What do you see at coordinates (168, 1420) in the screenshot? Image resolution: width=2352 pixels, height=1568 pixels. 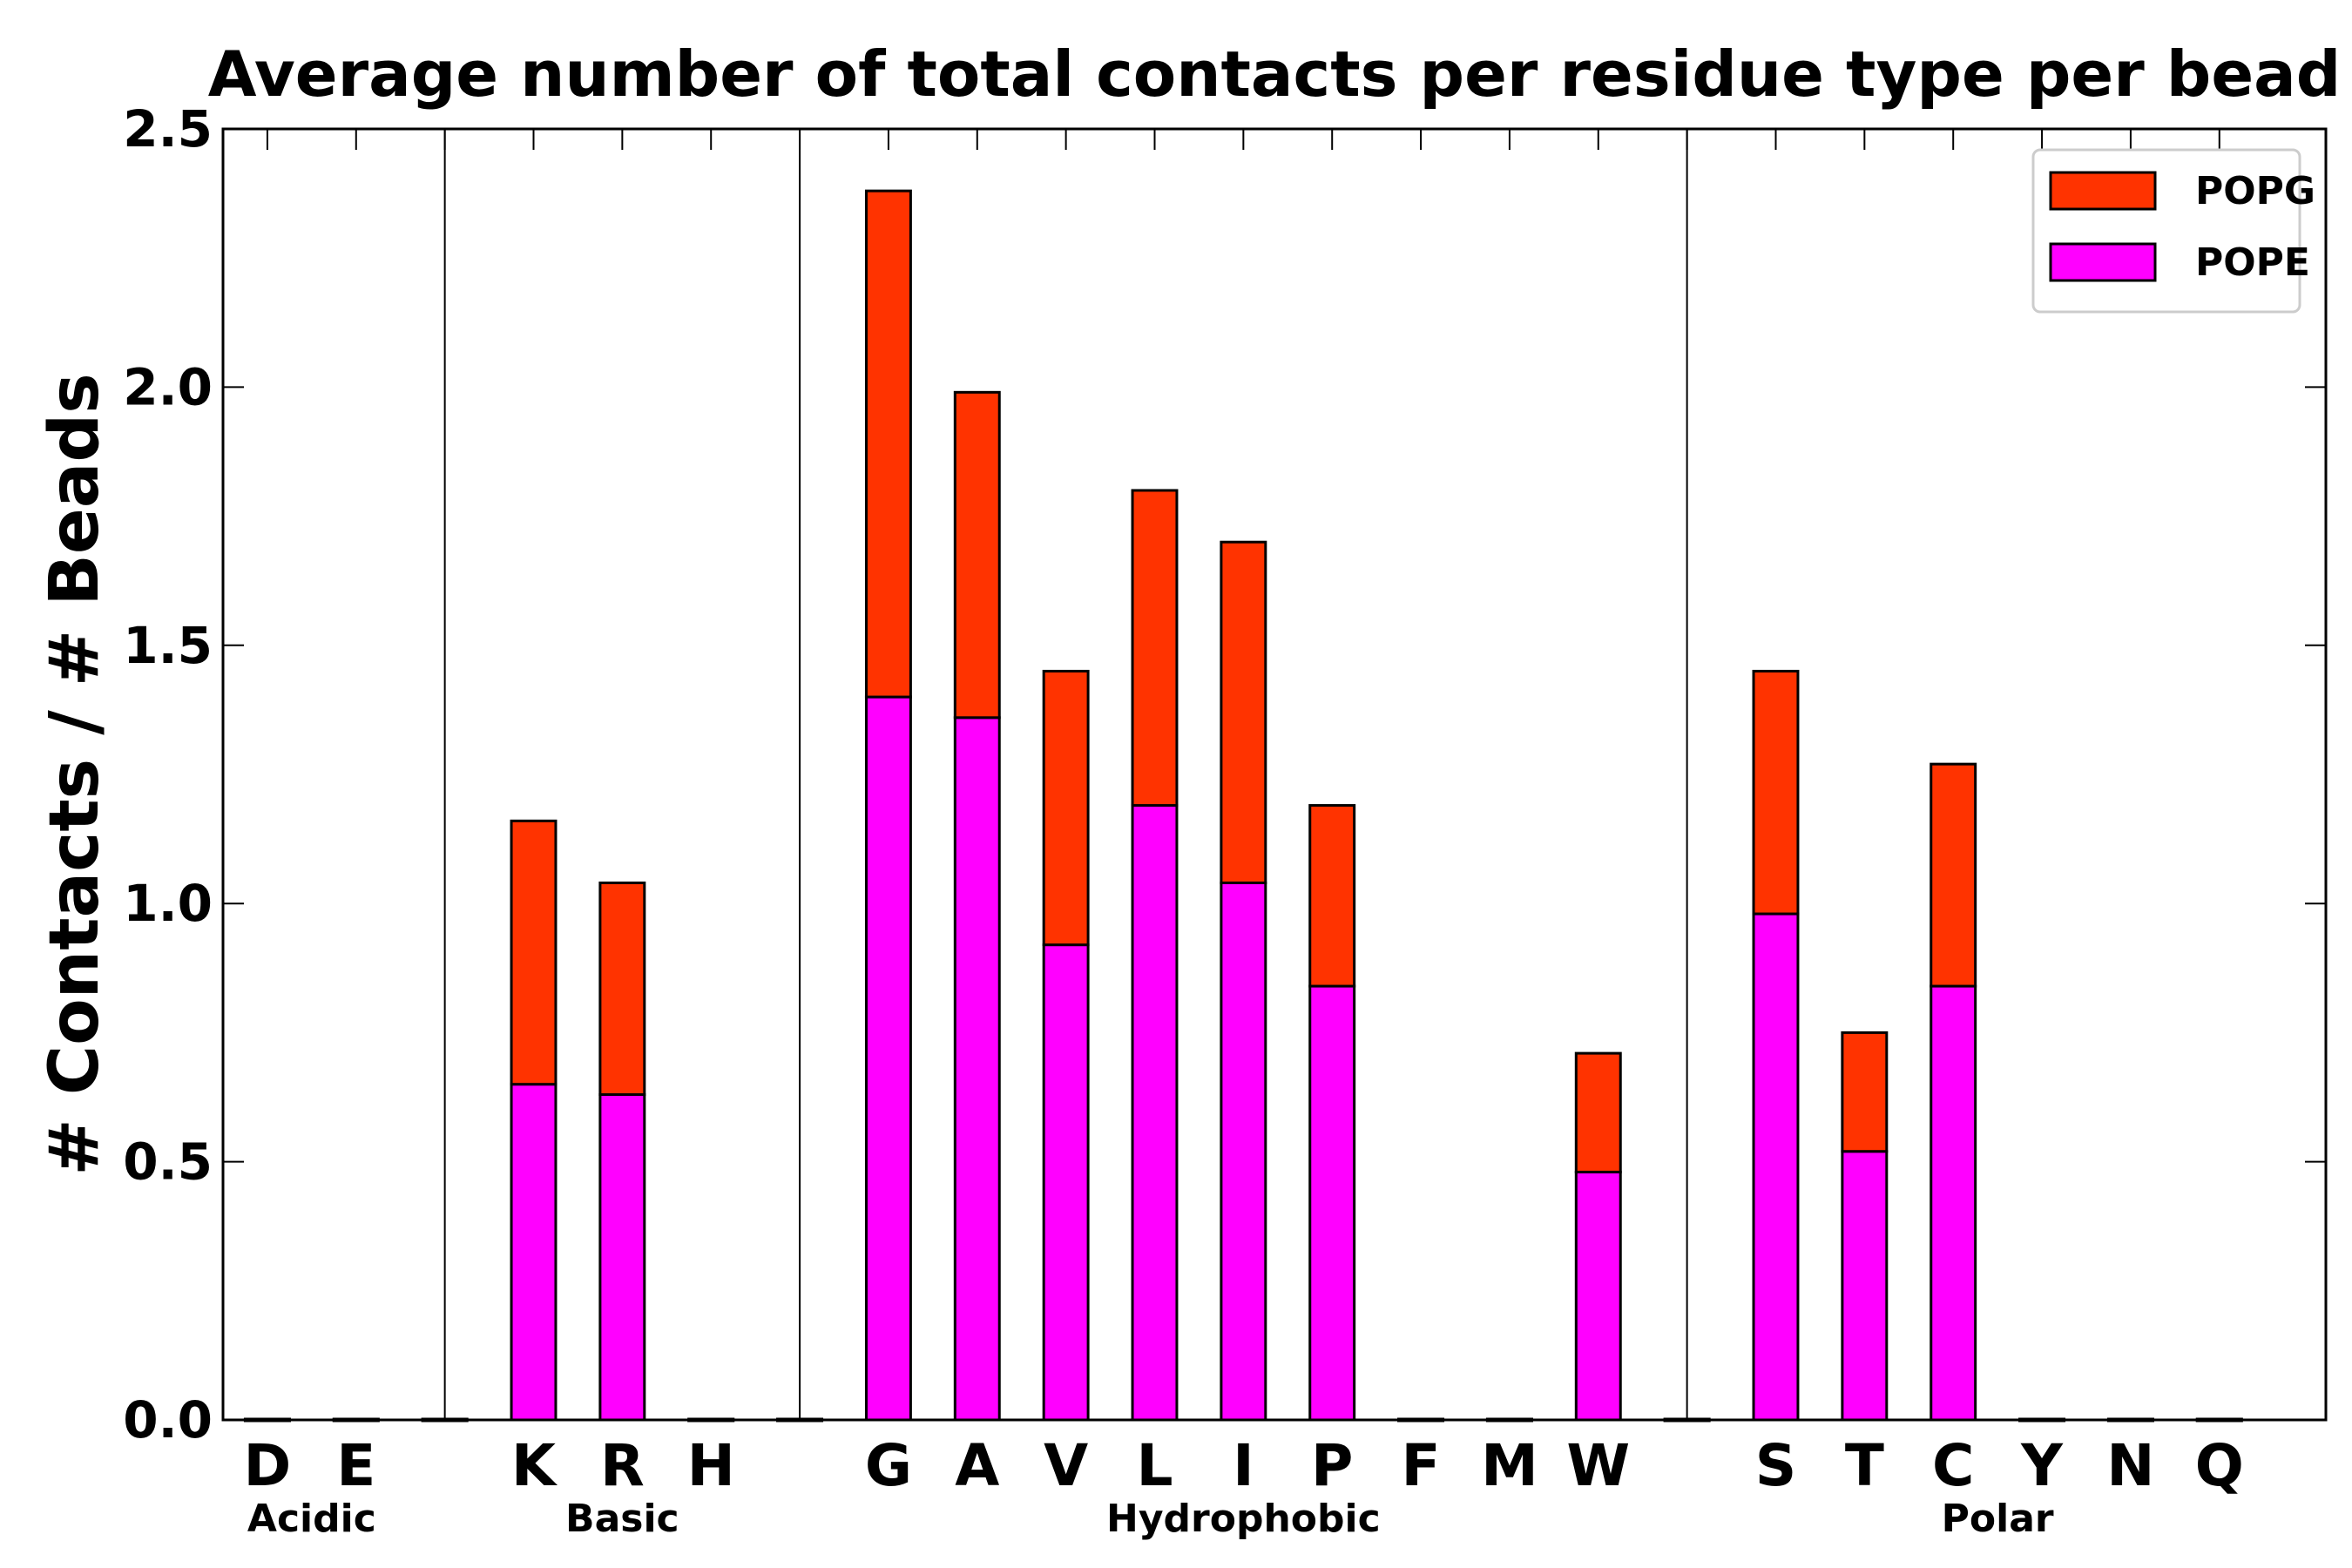 I see `y-tick-label: 0.0` at bounding box center [168, 1420].